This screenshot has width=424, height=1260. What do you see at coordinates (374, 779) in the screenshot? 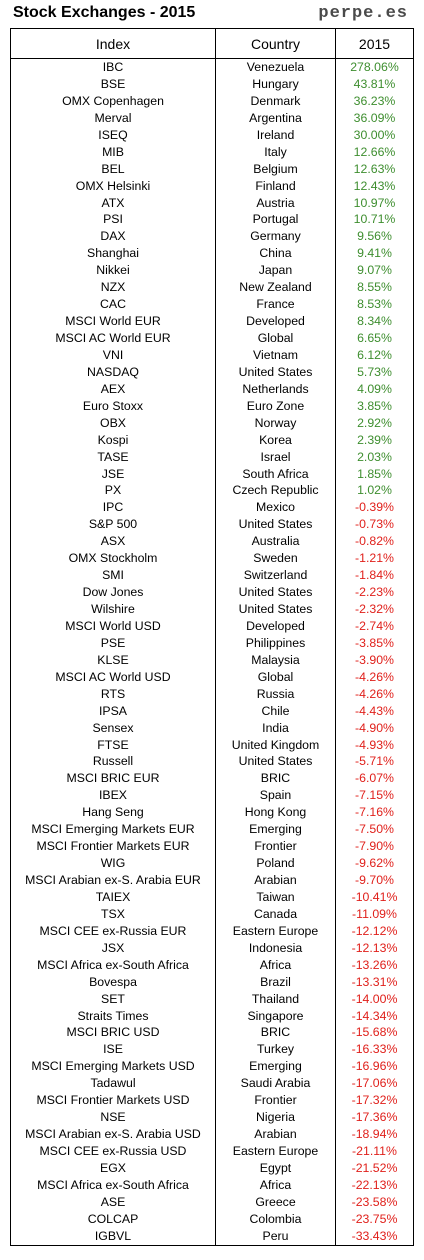
I see `return-cell: -6.07%` at bounding box center [374, 779].